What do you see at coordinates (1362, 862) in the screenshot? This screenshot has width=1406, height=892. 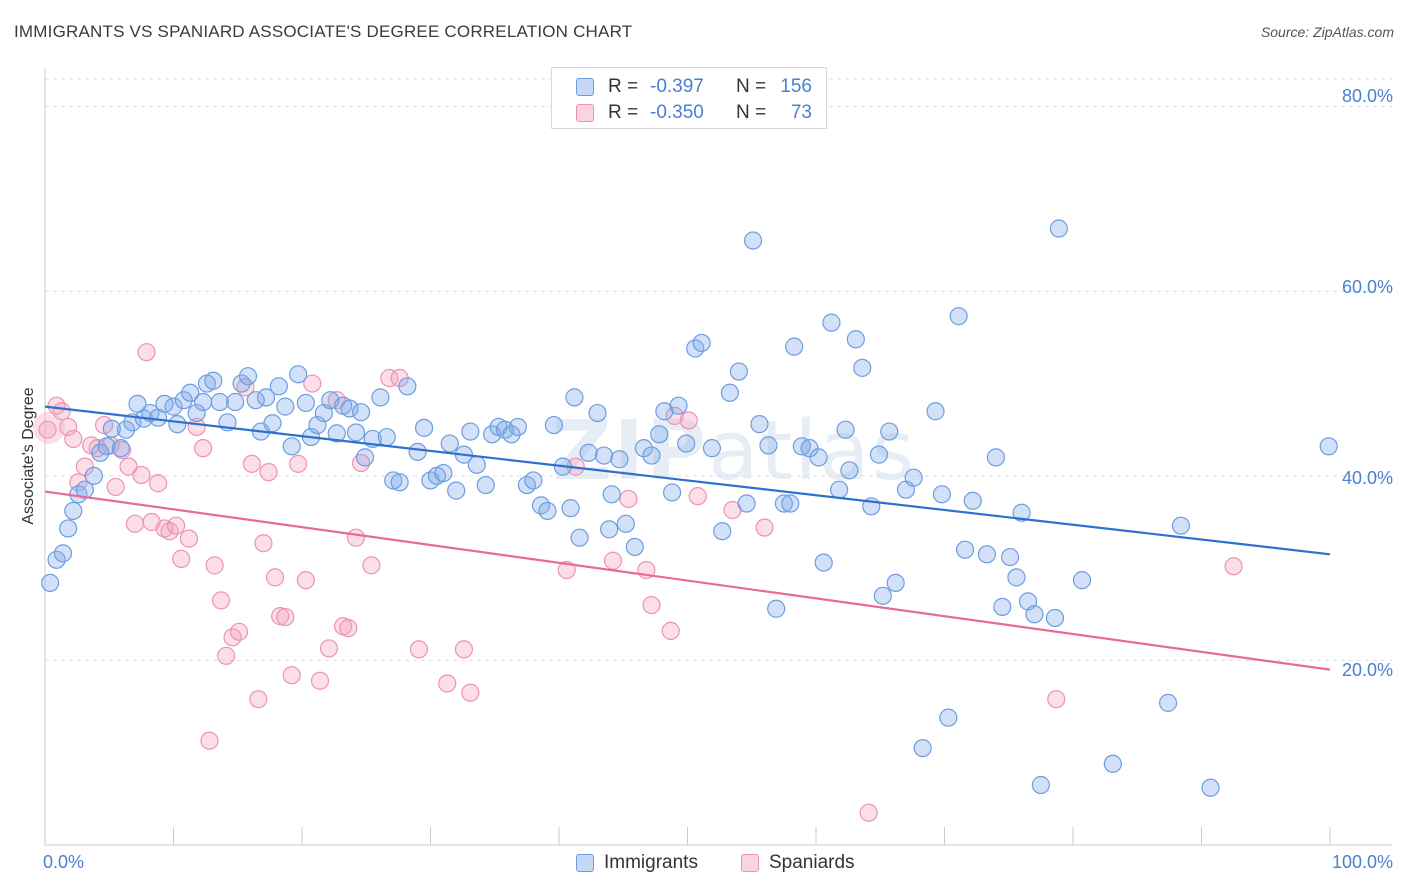 I see `x-tick-label-max: 100.0%` at bounding box center [1362, 862].